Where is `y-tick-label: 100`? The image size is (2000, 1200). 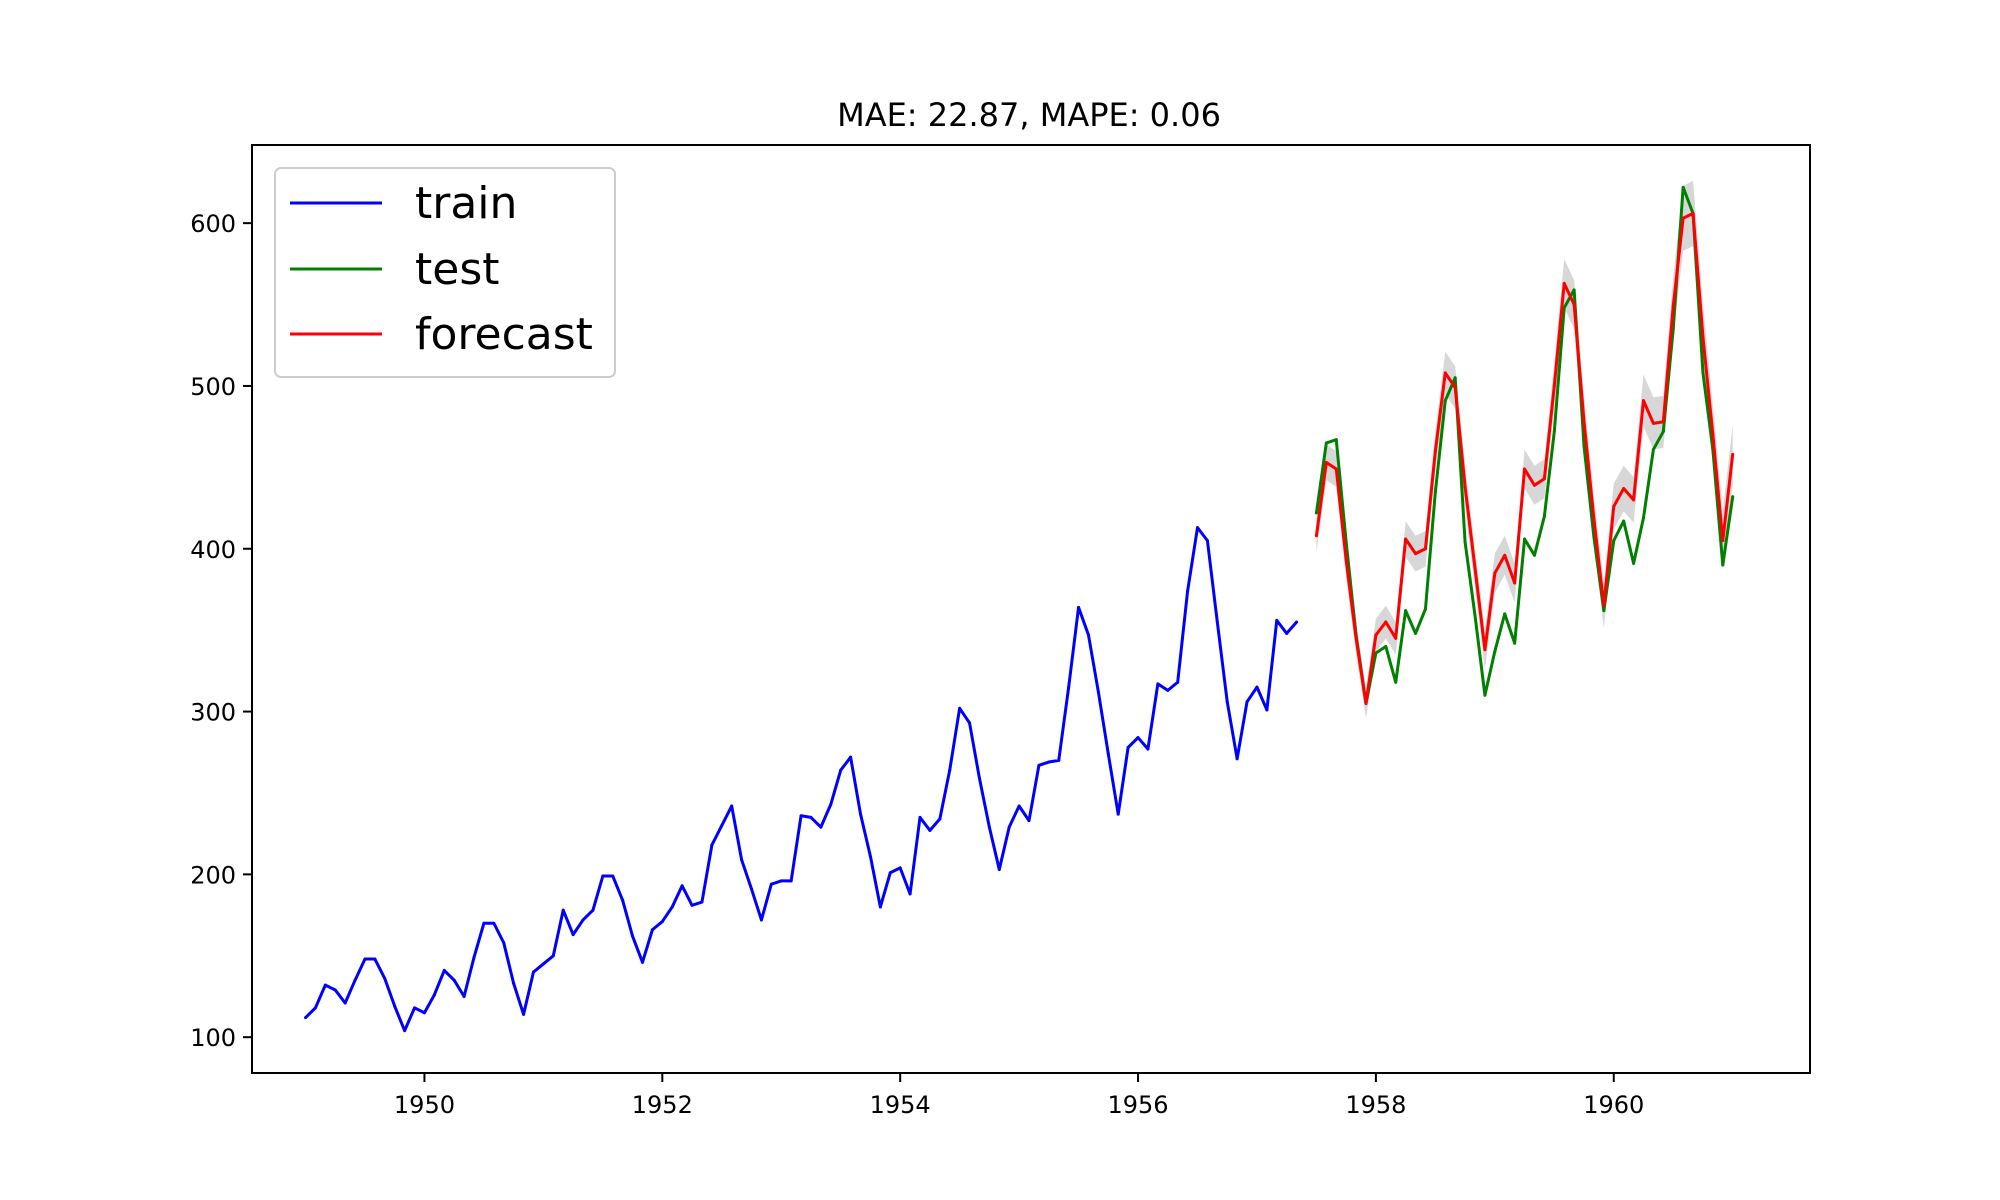
y-tick-label: 100 is located at coordinates (213, 1038).